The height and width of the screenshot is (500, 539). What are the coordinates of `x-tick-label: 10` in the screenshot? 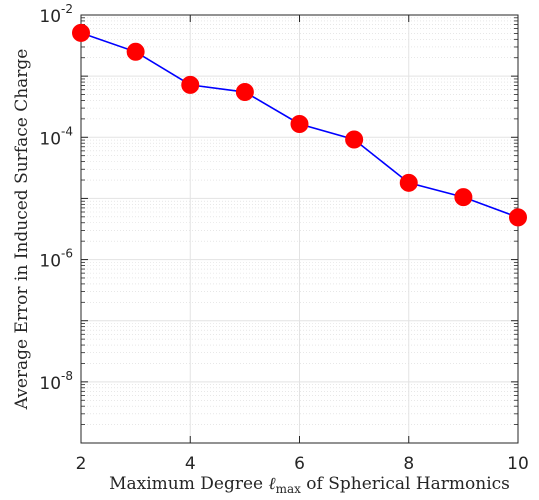 It's located at (518, 464).